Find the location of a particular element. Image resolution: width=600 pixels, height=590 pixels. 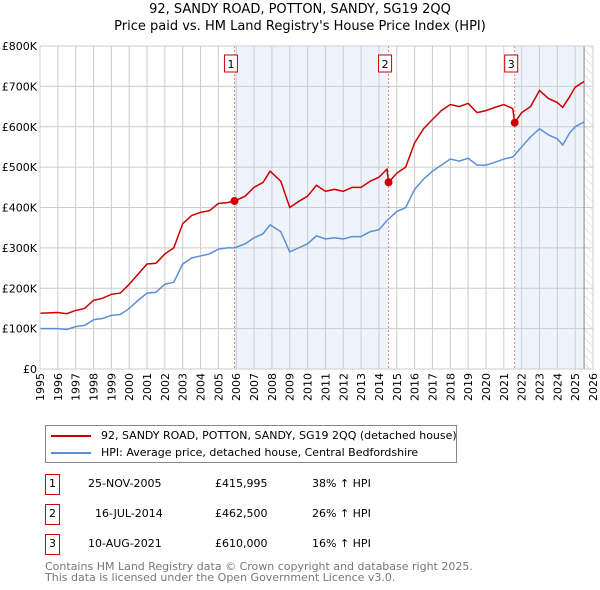

x-tick-label: 2010 is located at coordinates (308, 387).